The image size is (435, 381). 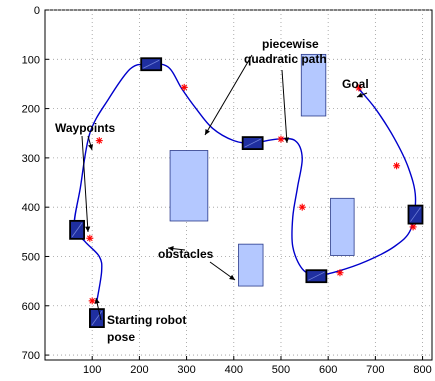 I want to click on y-tick-label: 500, so click(x=31, y=257).